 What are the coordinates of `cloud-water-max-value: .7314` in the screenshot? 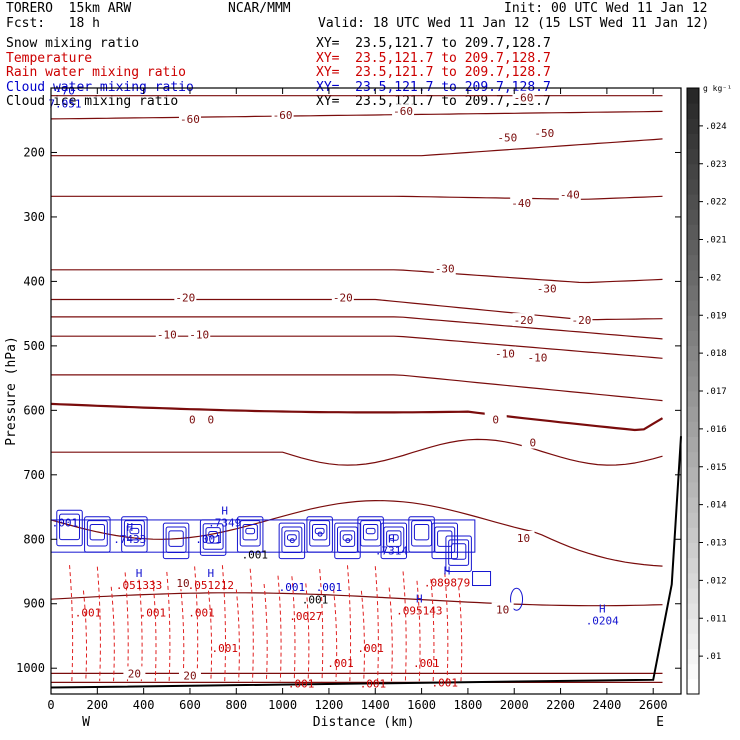 It's located at (391, 550).